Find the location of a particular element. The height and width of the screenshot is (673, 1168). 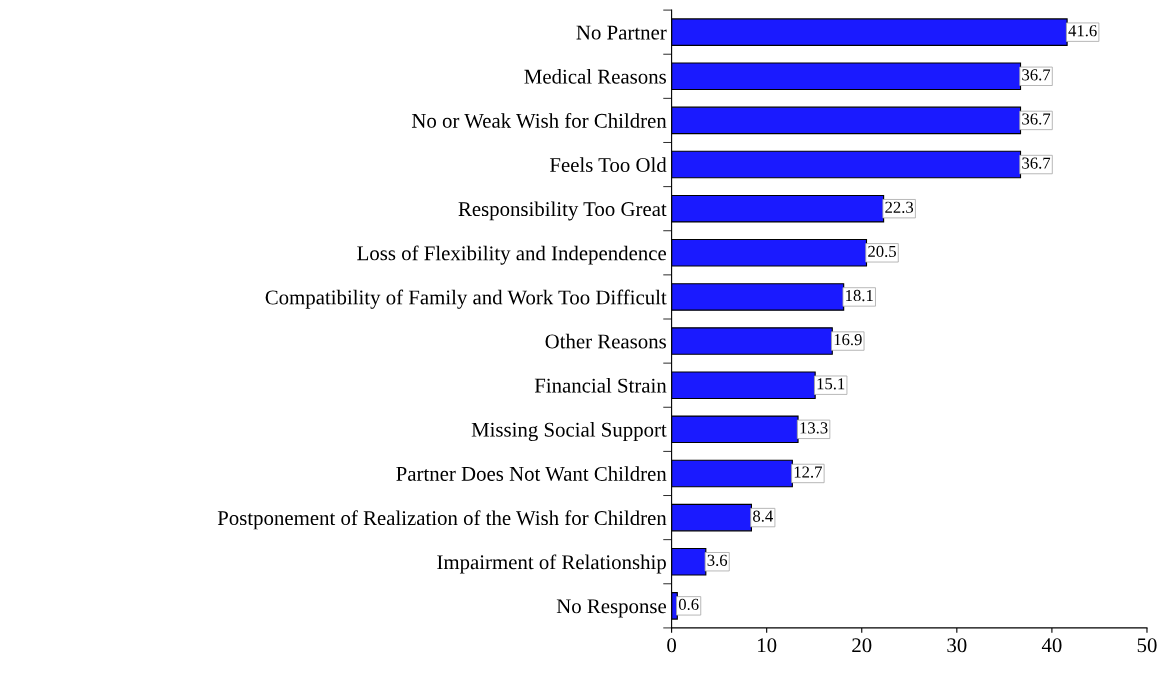

data-label: 16.9 is located at coordinates (848, 340).